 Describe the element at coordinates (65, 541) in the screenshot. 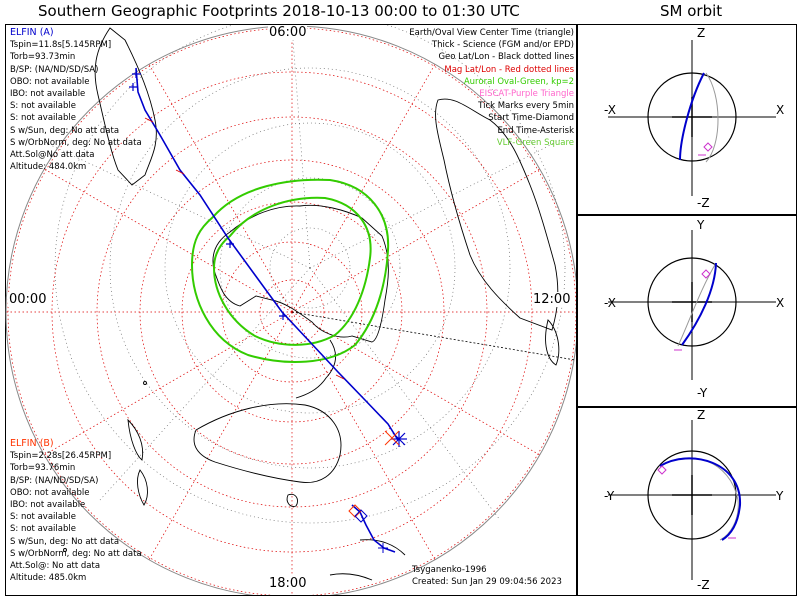

I see `elfin-b-line: S w/Sun, deg: No att data` at that location.